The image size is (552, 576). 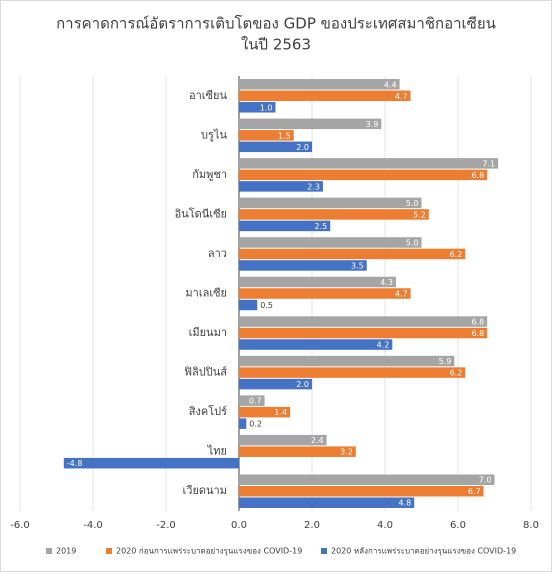 I want to click on data-label: -4.8, so click(x=75, y=463).